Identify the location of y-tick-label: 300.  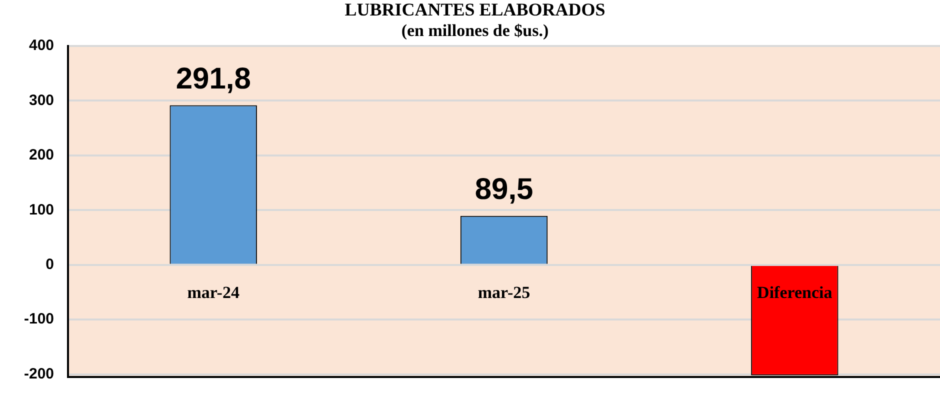
(41, 100).